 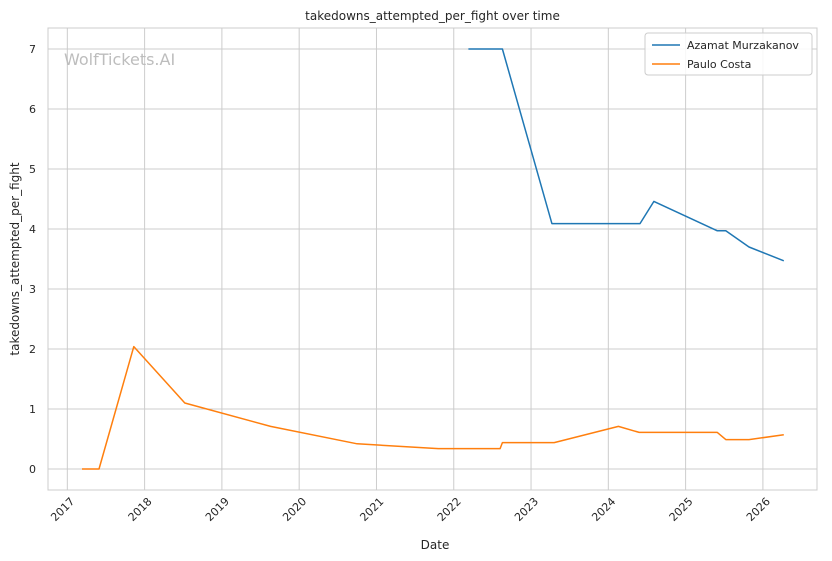 I want to click on x-tick-label: 2020, so click(x=294, y=509).